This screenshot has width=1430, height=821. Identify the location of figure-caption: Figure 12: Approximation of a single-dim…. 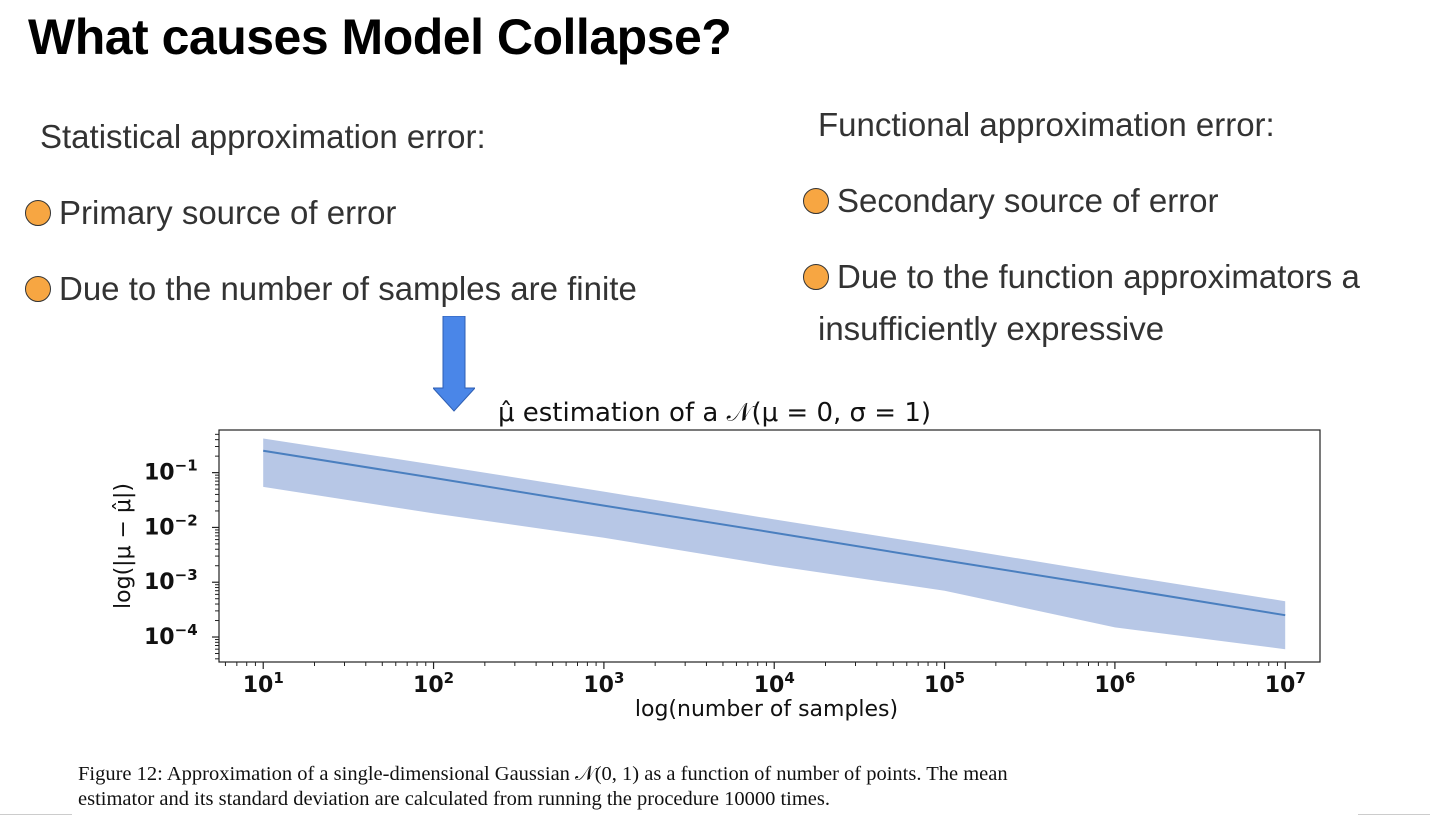
(723, 787).